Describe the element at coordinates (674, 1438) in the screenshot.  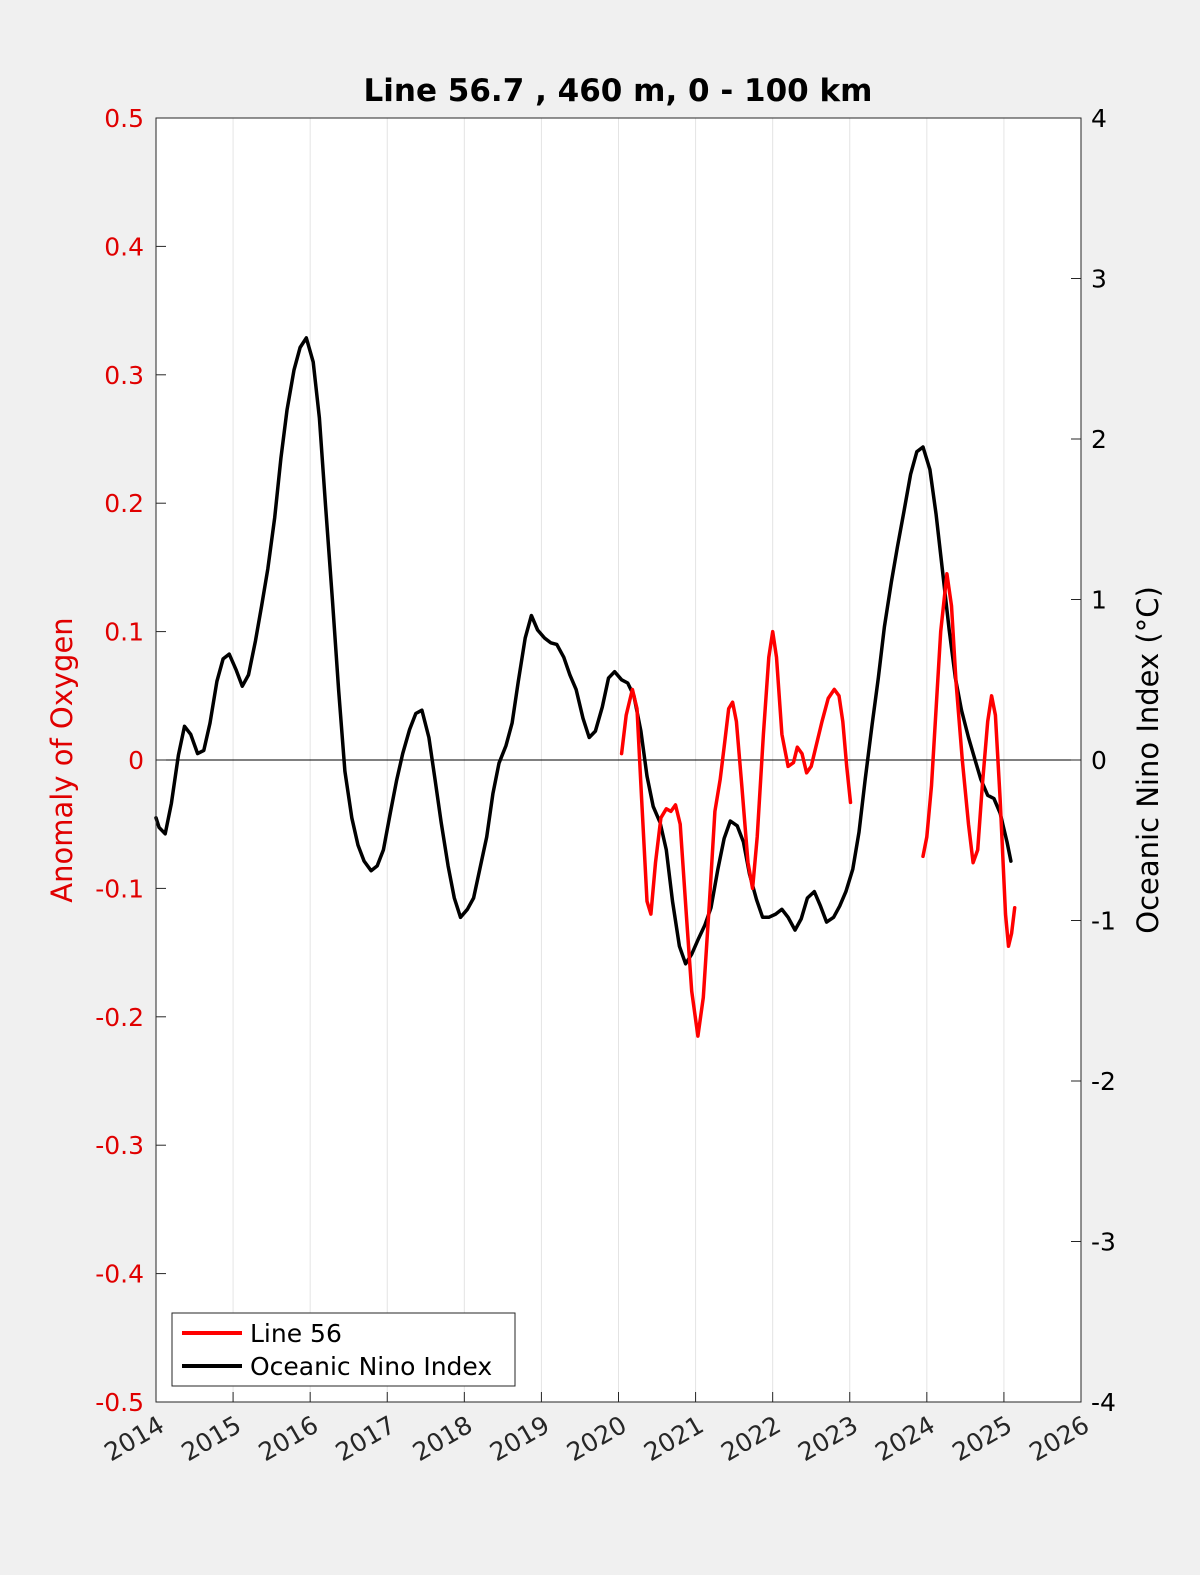
I see `x-tick-label: 2021` at that location.